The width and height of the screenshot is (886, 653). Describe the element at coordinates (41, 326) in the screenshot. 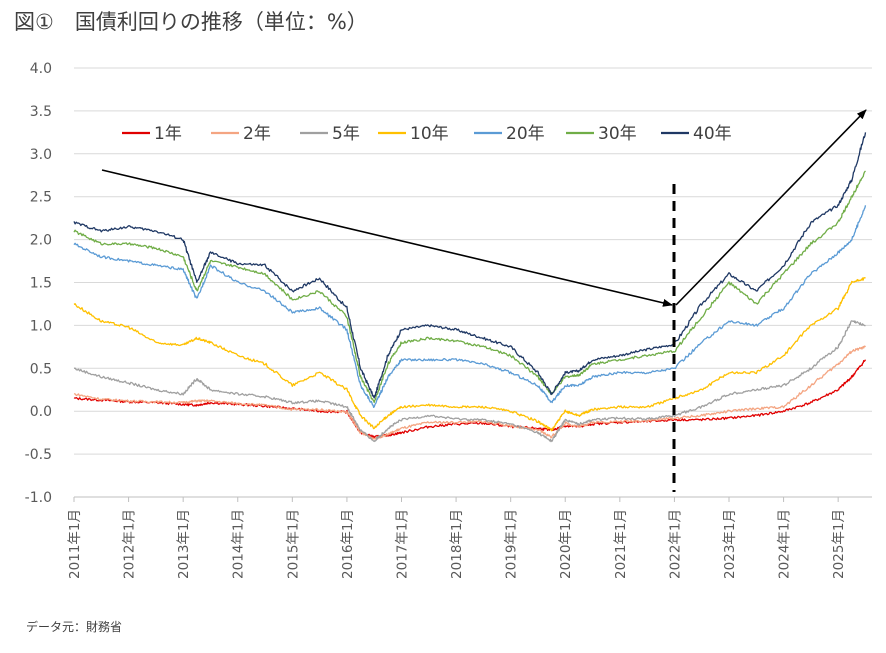

I see `y-tick-label: 1.0` at that location.